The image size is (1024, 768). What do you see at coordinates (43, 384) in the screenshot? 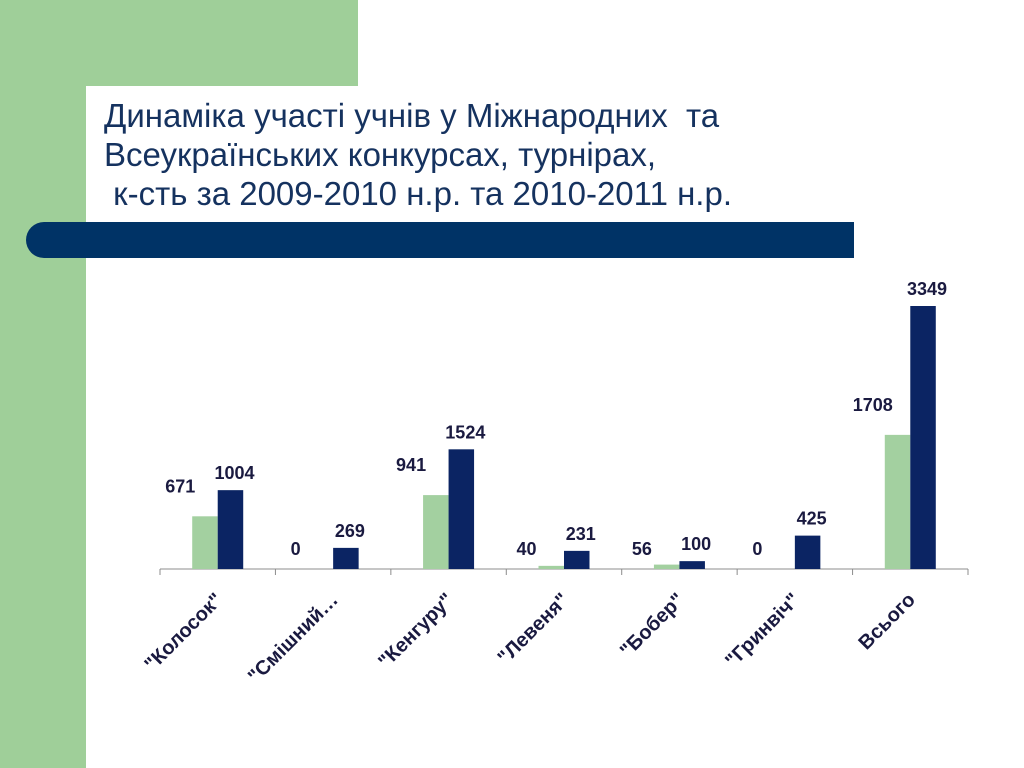
I see `green-side-strip` at bounding box center [43, 384].